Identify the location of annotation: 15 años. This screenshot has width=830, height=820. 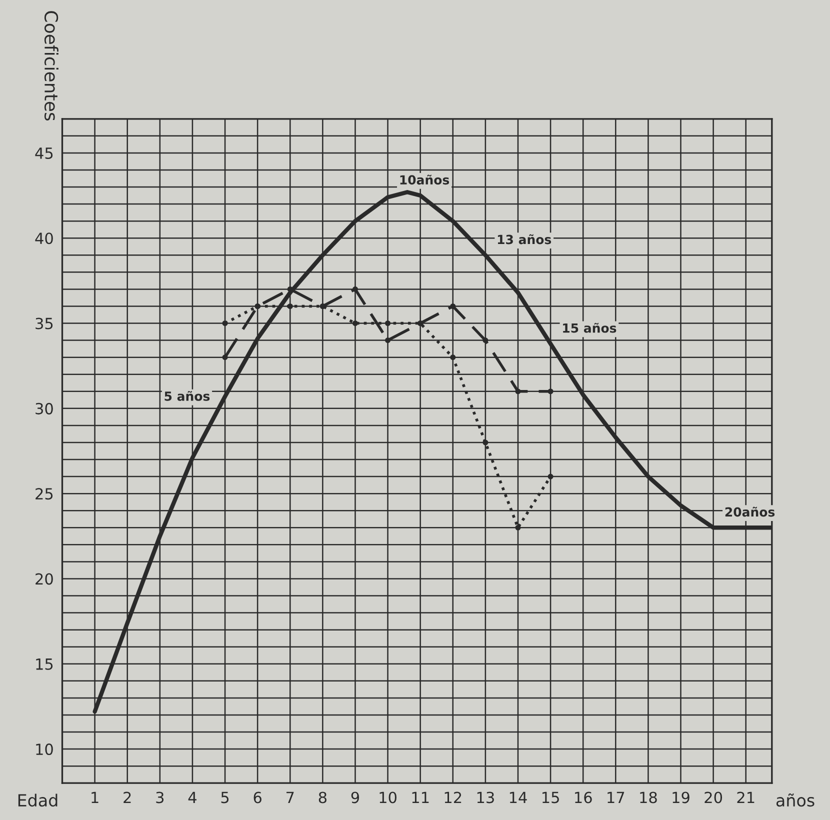
(589, 327).